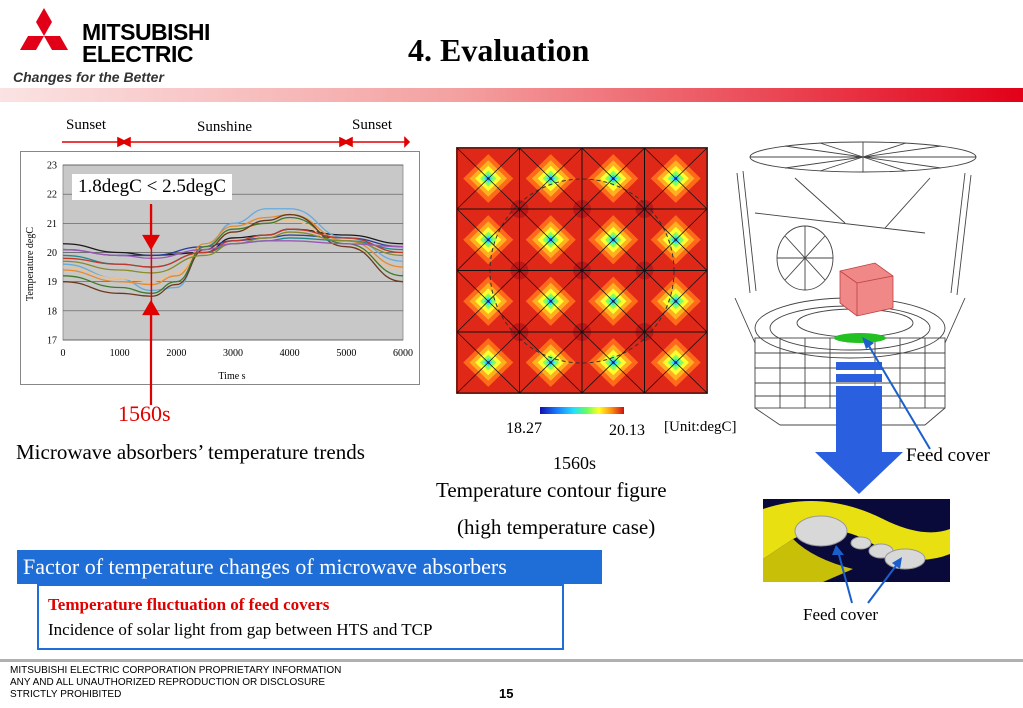 Image resolution: width=1023 pixels, height=708 pixels. Describe the element at coordinates (88, 77) in the screenshot. I see `tagline: Changes for the Better` at that location.